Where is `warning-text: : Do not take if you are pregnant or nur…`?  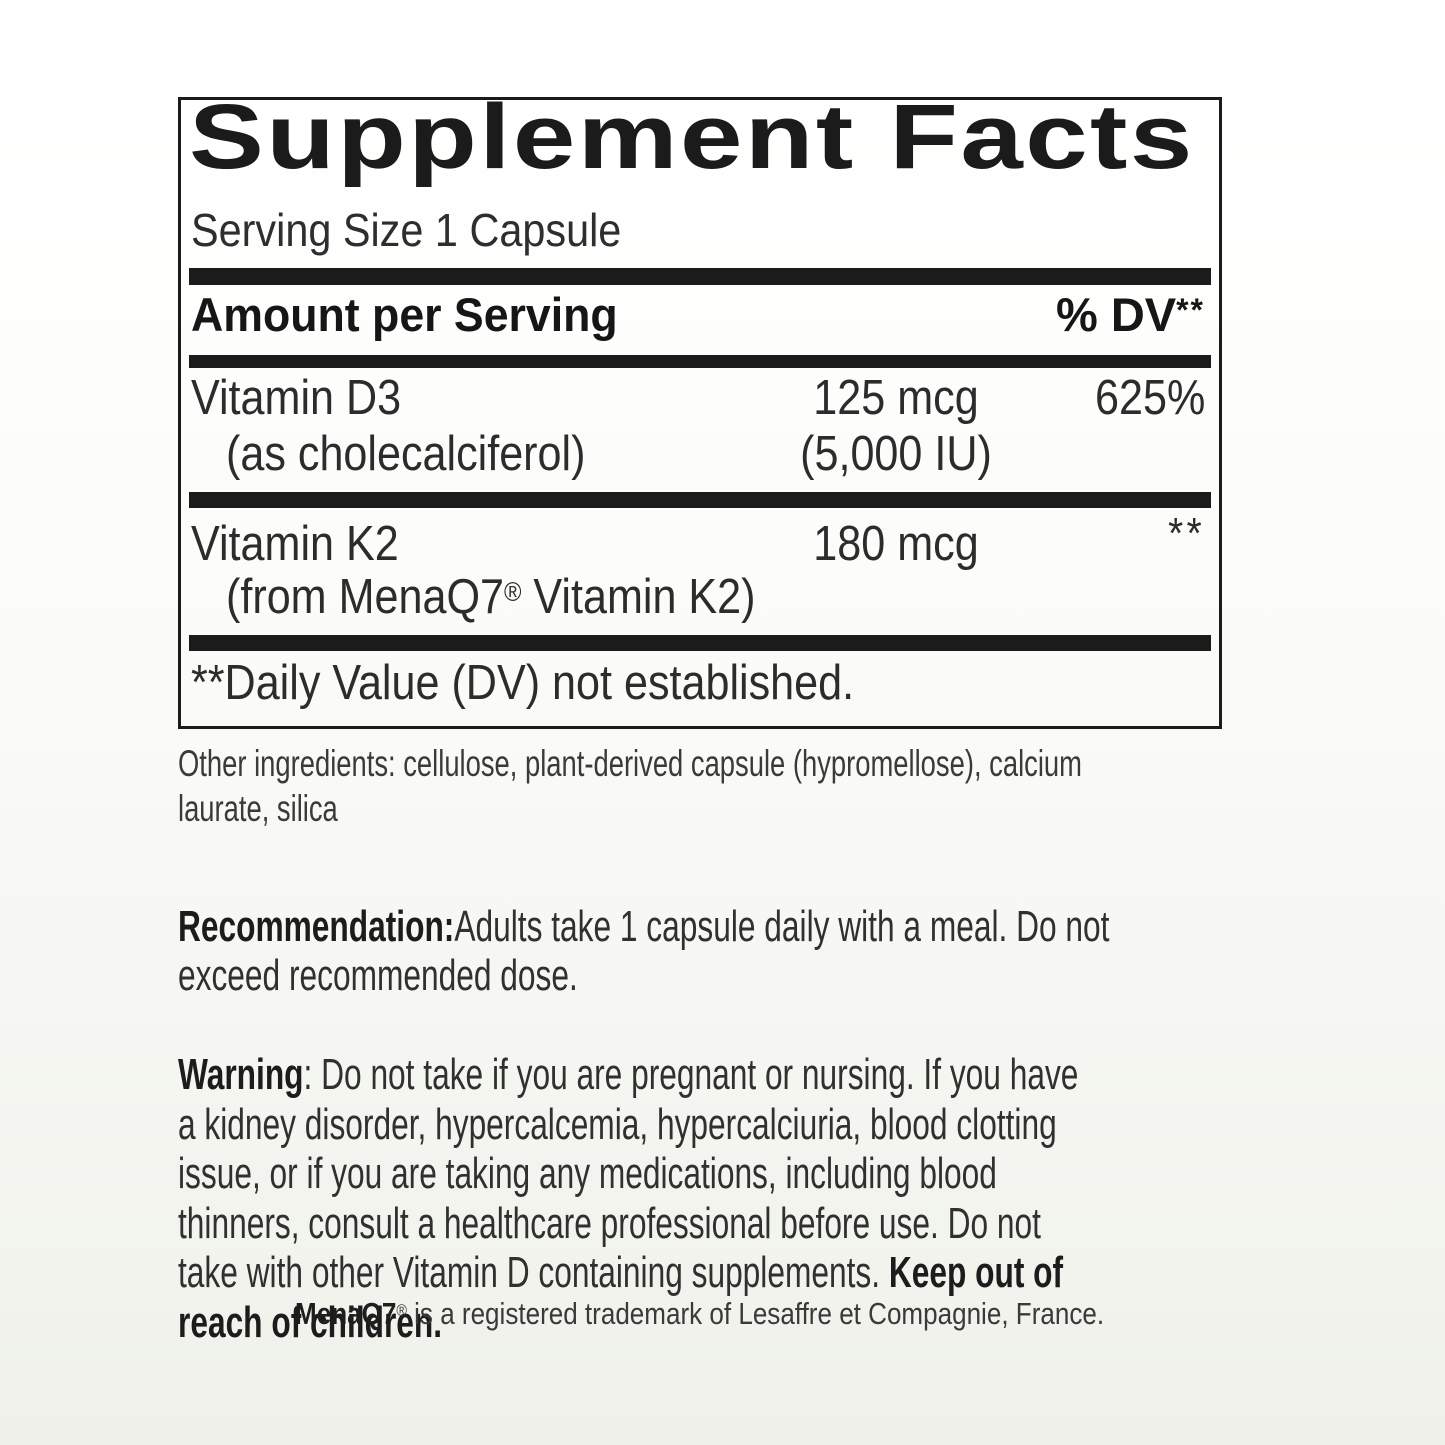
warning-text: : Do not take if you are pregnant or nur… is located at coordinates (628, 1173).